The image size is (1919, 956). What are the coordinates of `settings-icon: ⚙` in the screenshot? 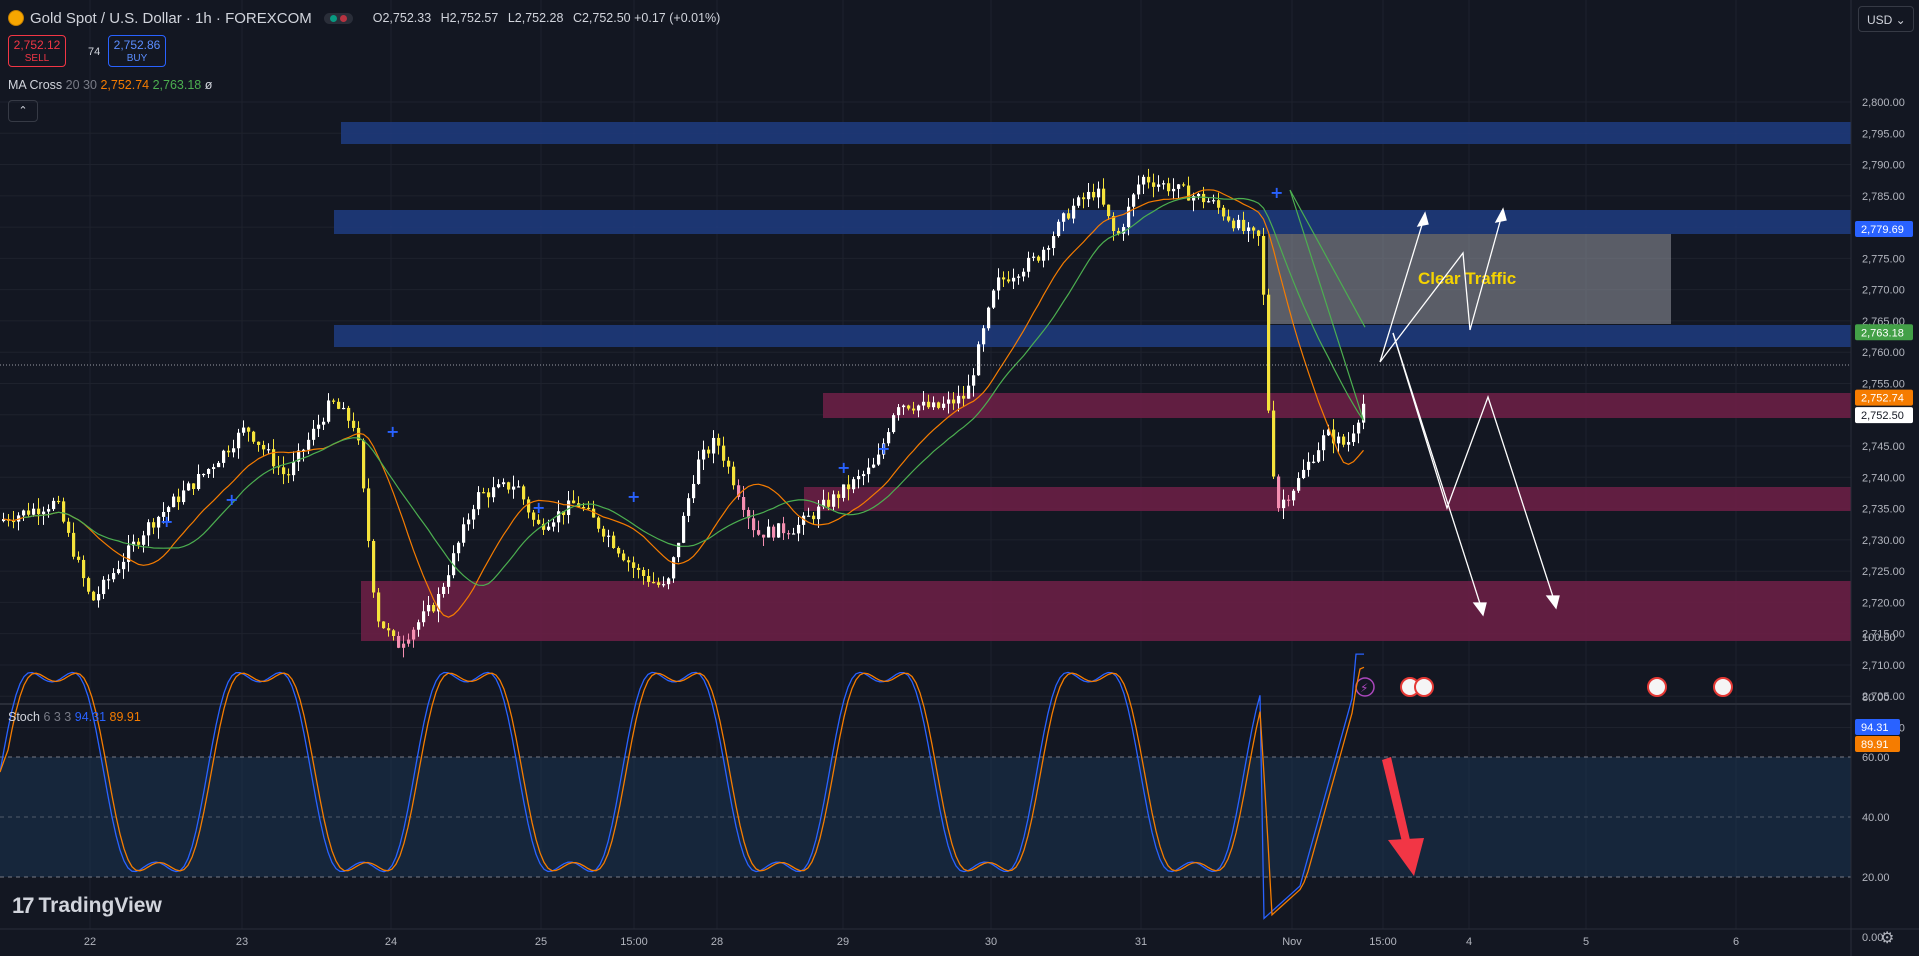 It's located at (1887, 938).